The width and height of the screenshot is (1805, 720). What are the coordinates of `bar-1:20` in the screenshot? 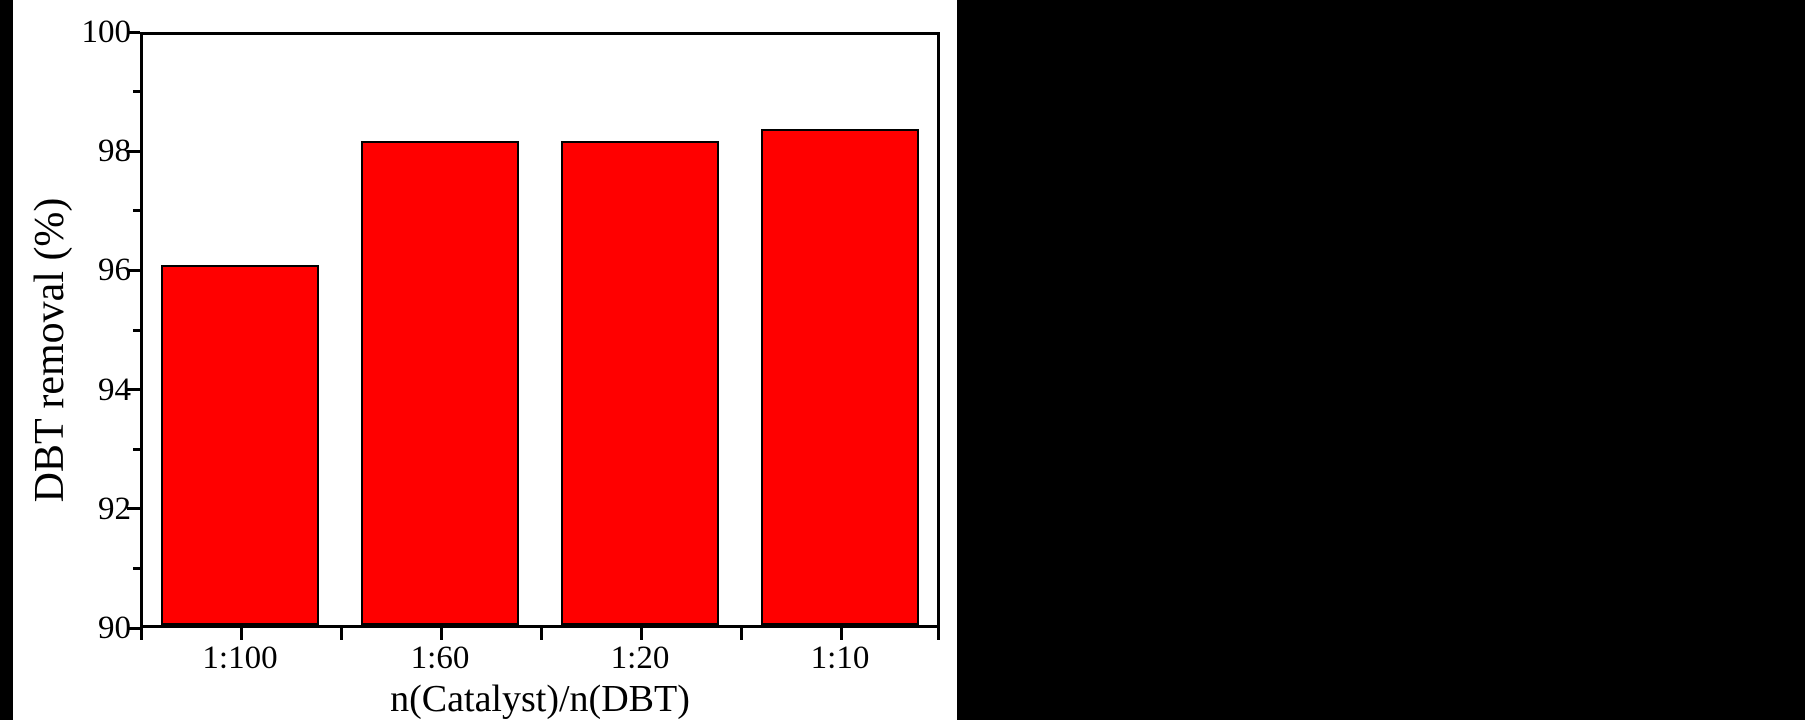 It's located at (640, 383).